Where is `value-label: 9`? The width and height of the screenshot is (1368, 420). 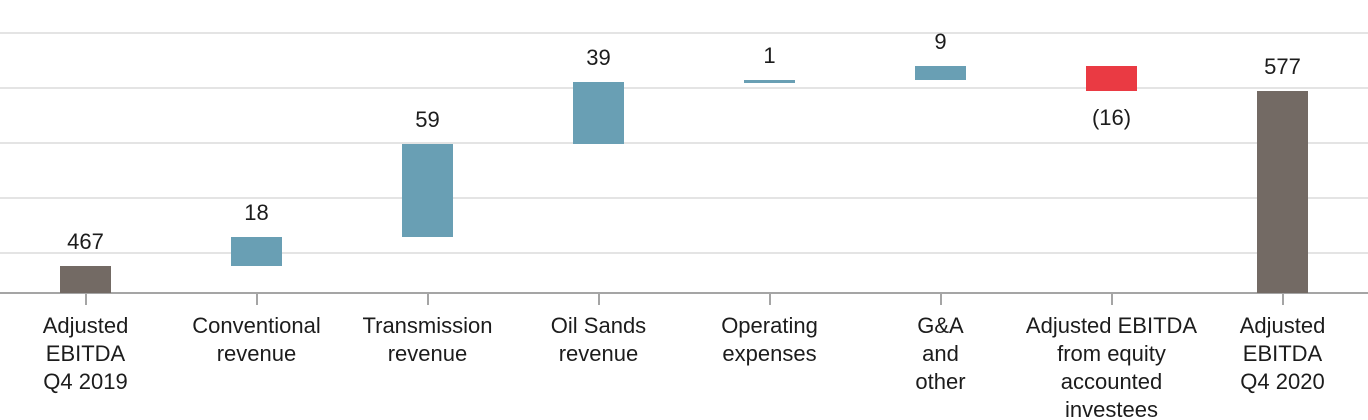
value-label: 9 is located at coordinates (940, 41).